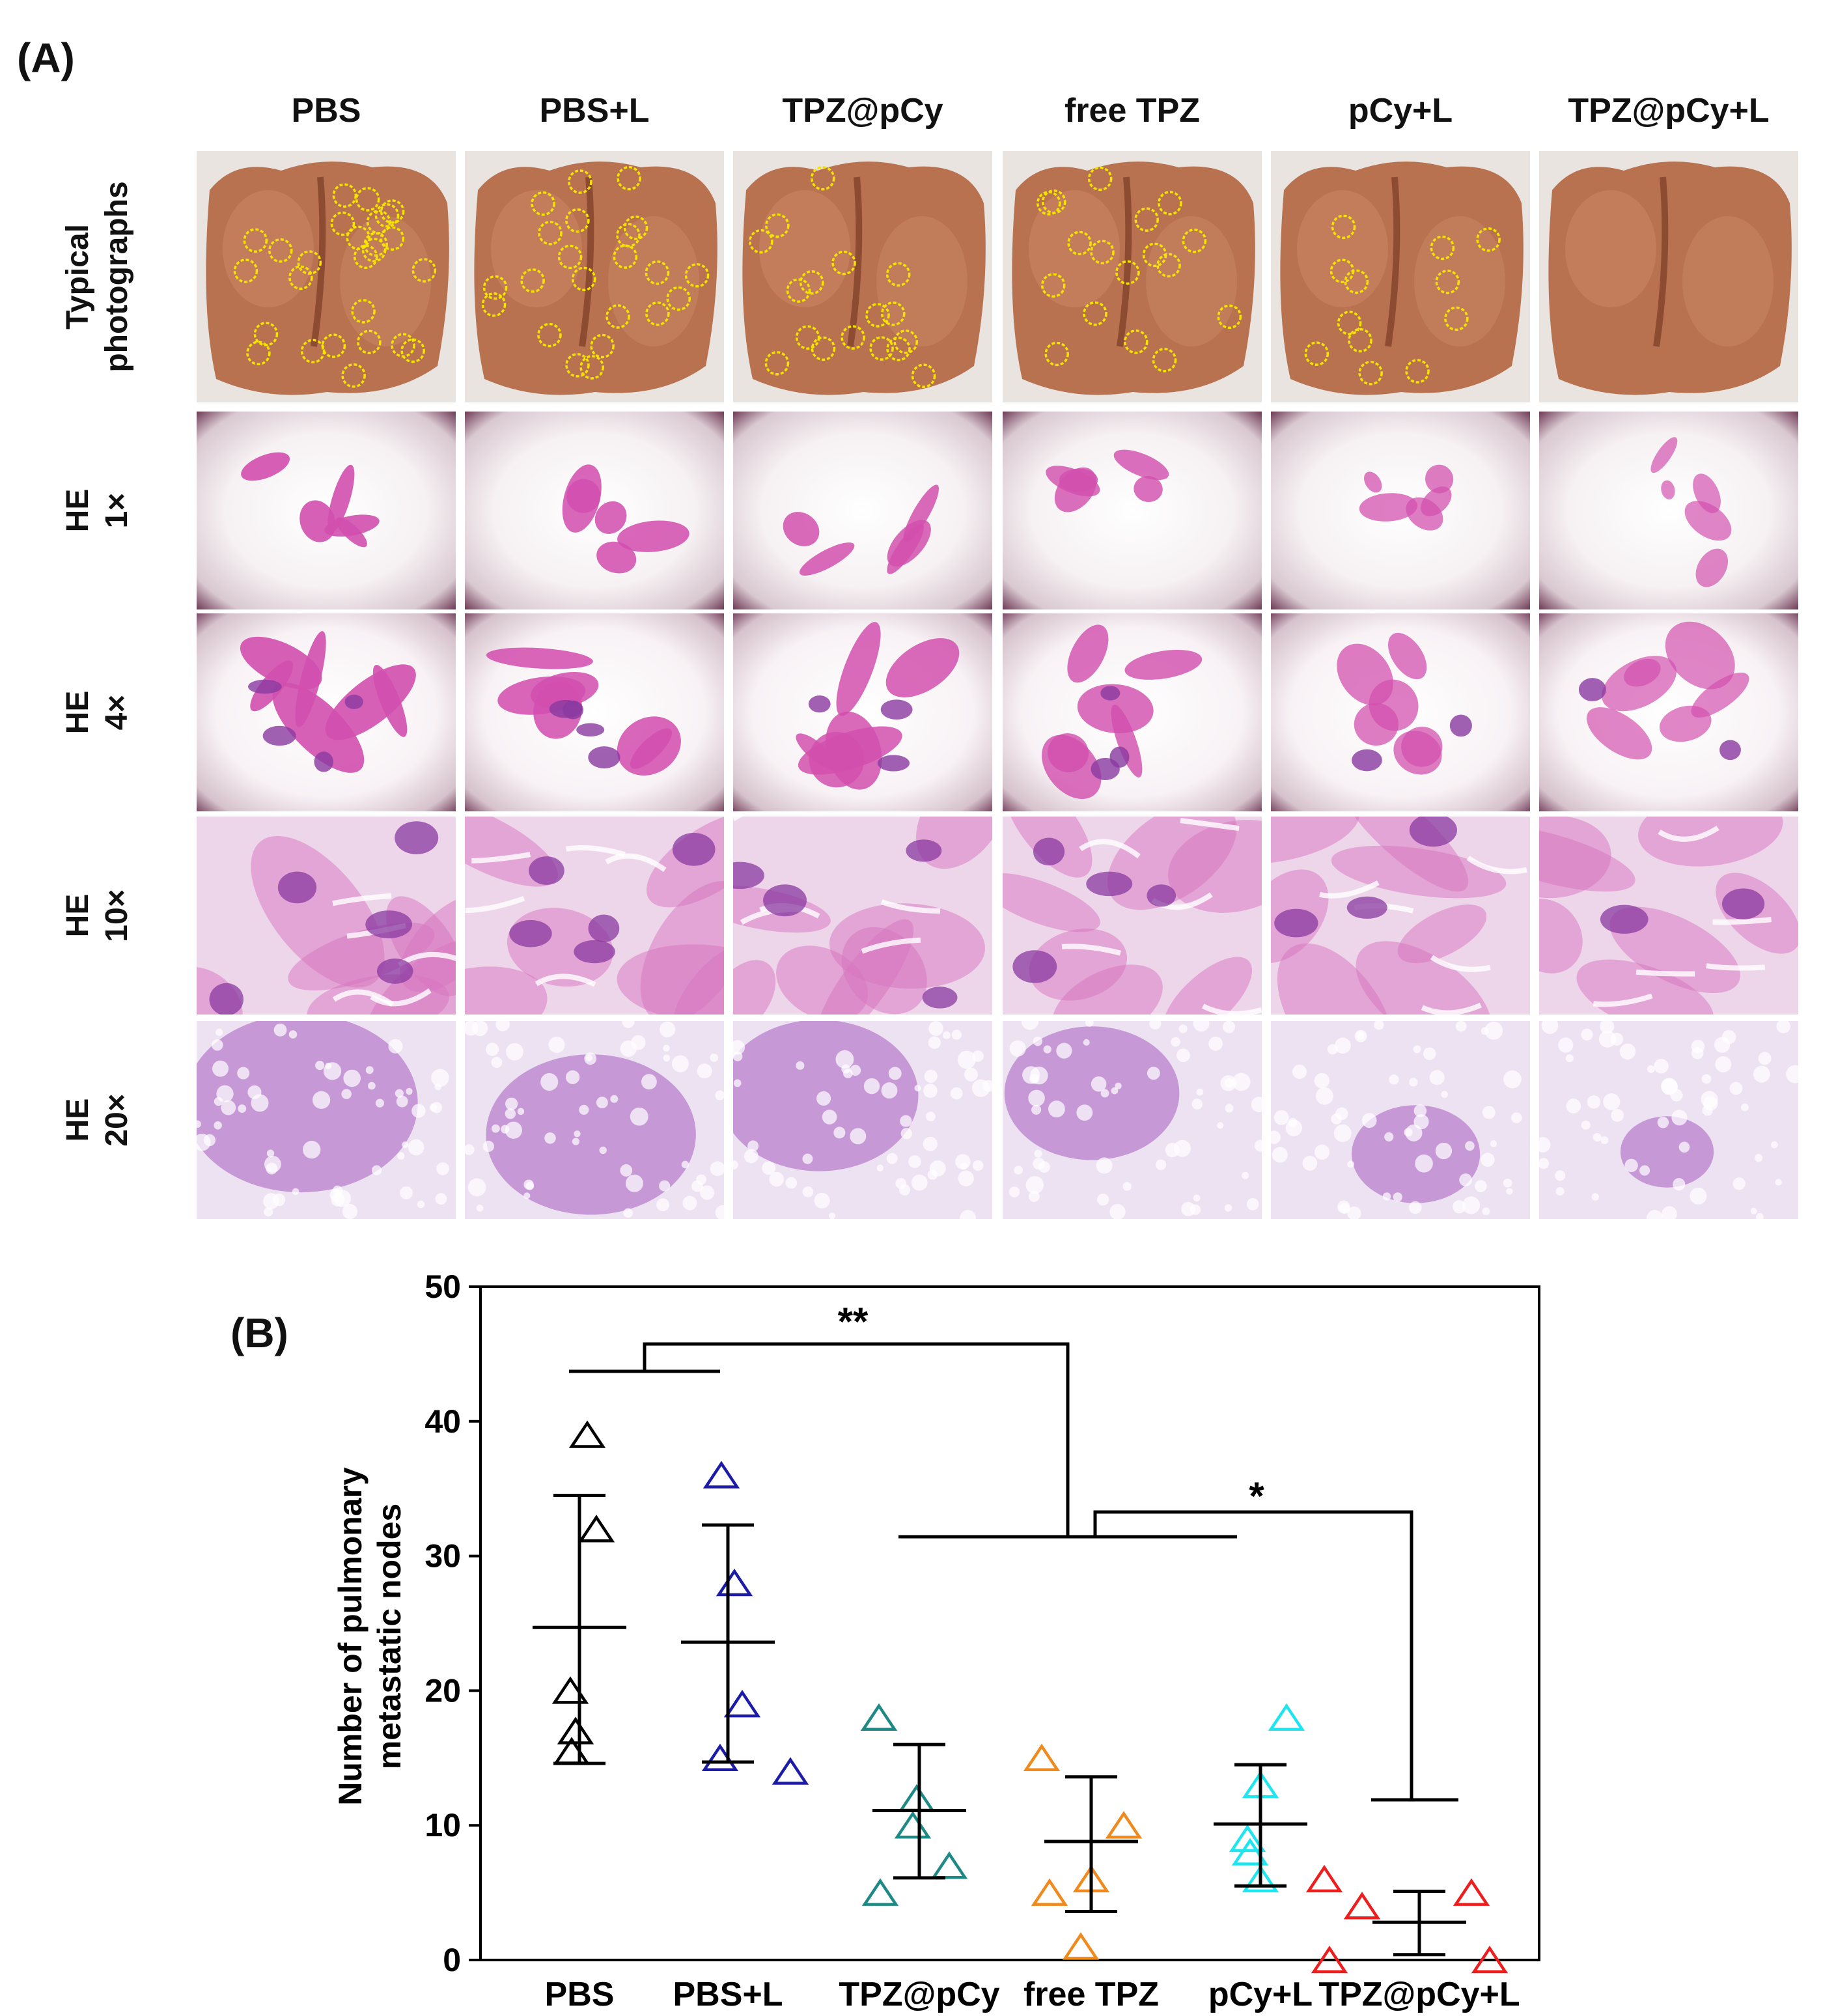 This screenshot has height=2016, width=1823. What do you see at coordinates (1419, 1995) in the screenshot?
I see `x-category-label: TPZ@pCy+L` at bounding box center [1419, 1995].